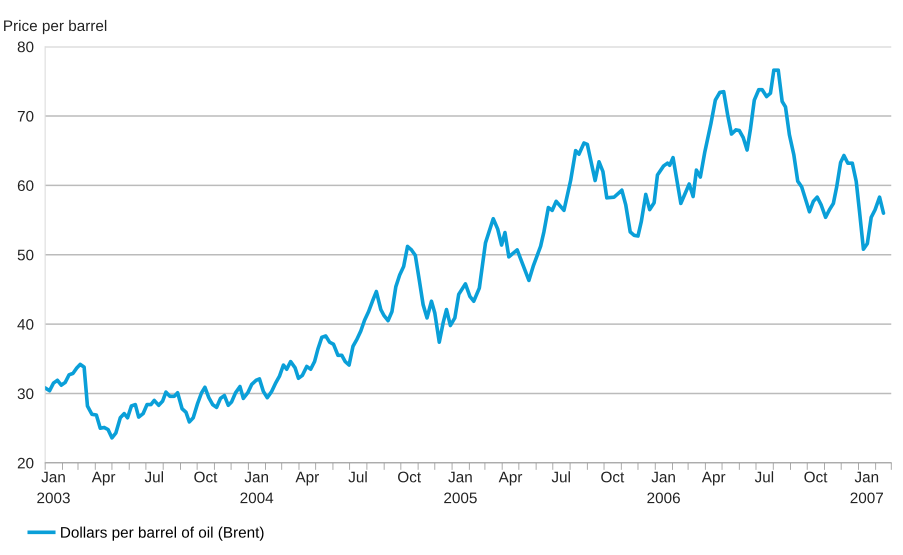 The width and height of the screenshot is (903, 555). Describe the element at coordinates (26, 46) in the screenshot. I see `y-tick-label: 80` at that location.